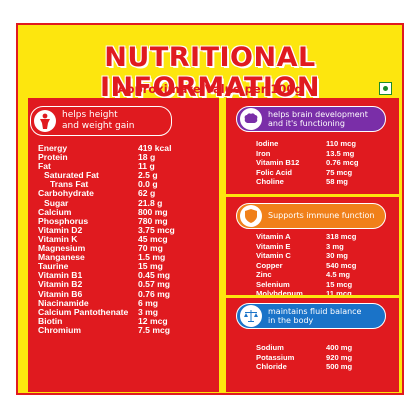 The width and height of the screenshot is (420, 420). I want to click on nutrient-name: Sugar, so click(56, 202).